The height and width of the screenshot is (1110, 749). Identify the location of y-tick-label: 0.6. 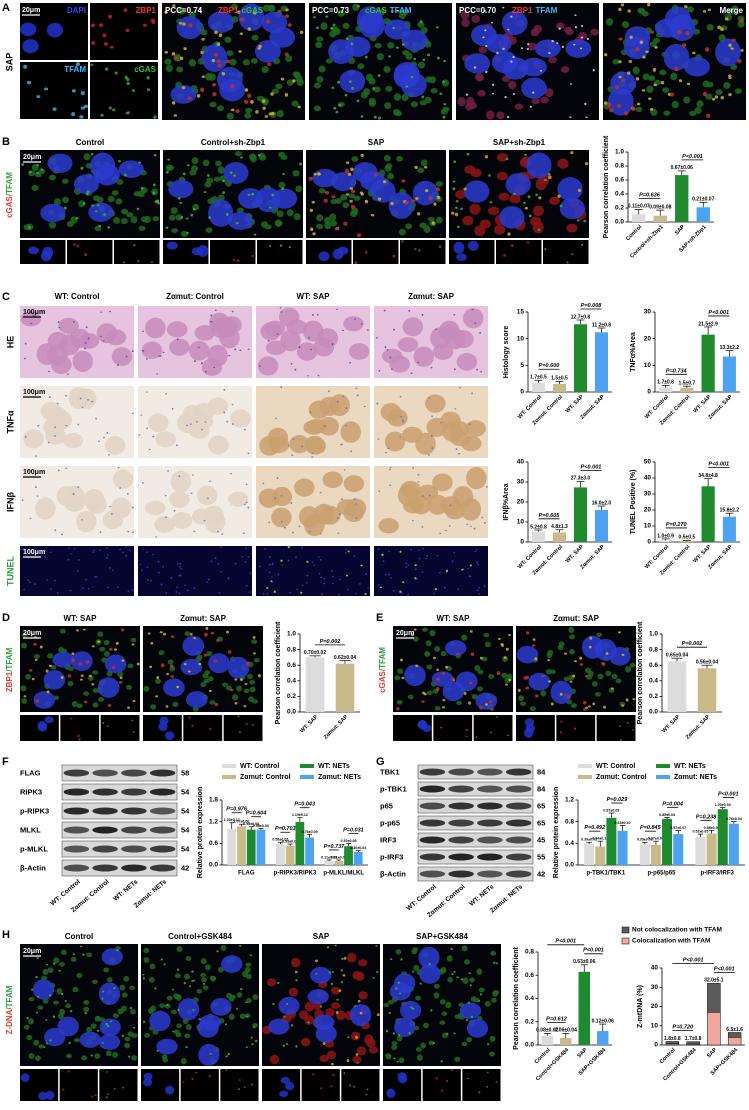
(213, 843).